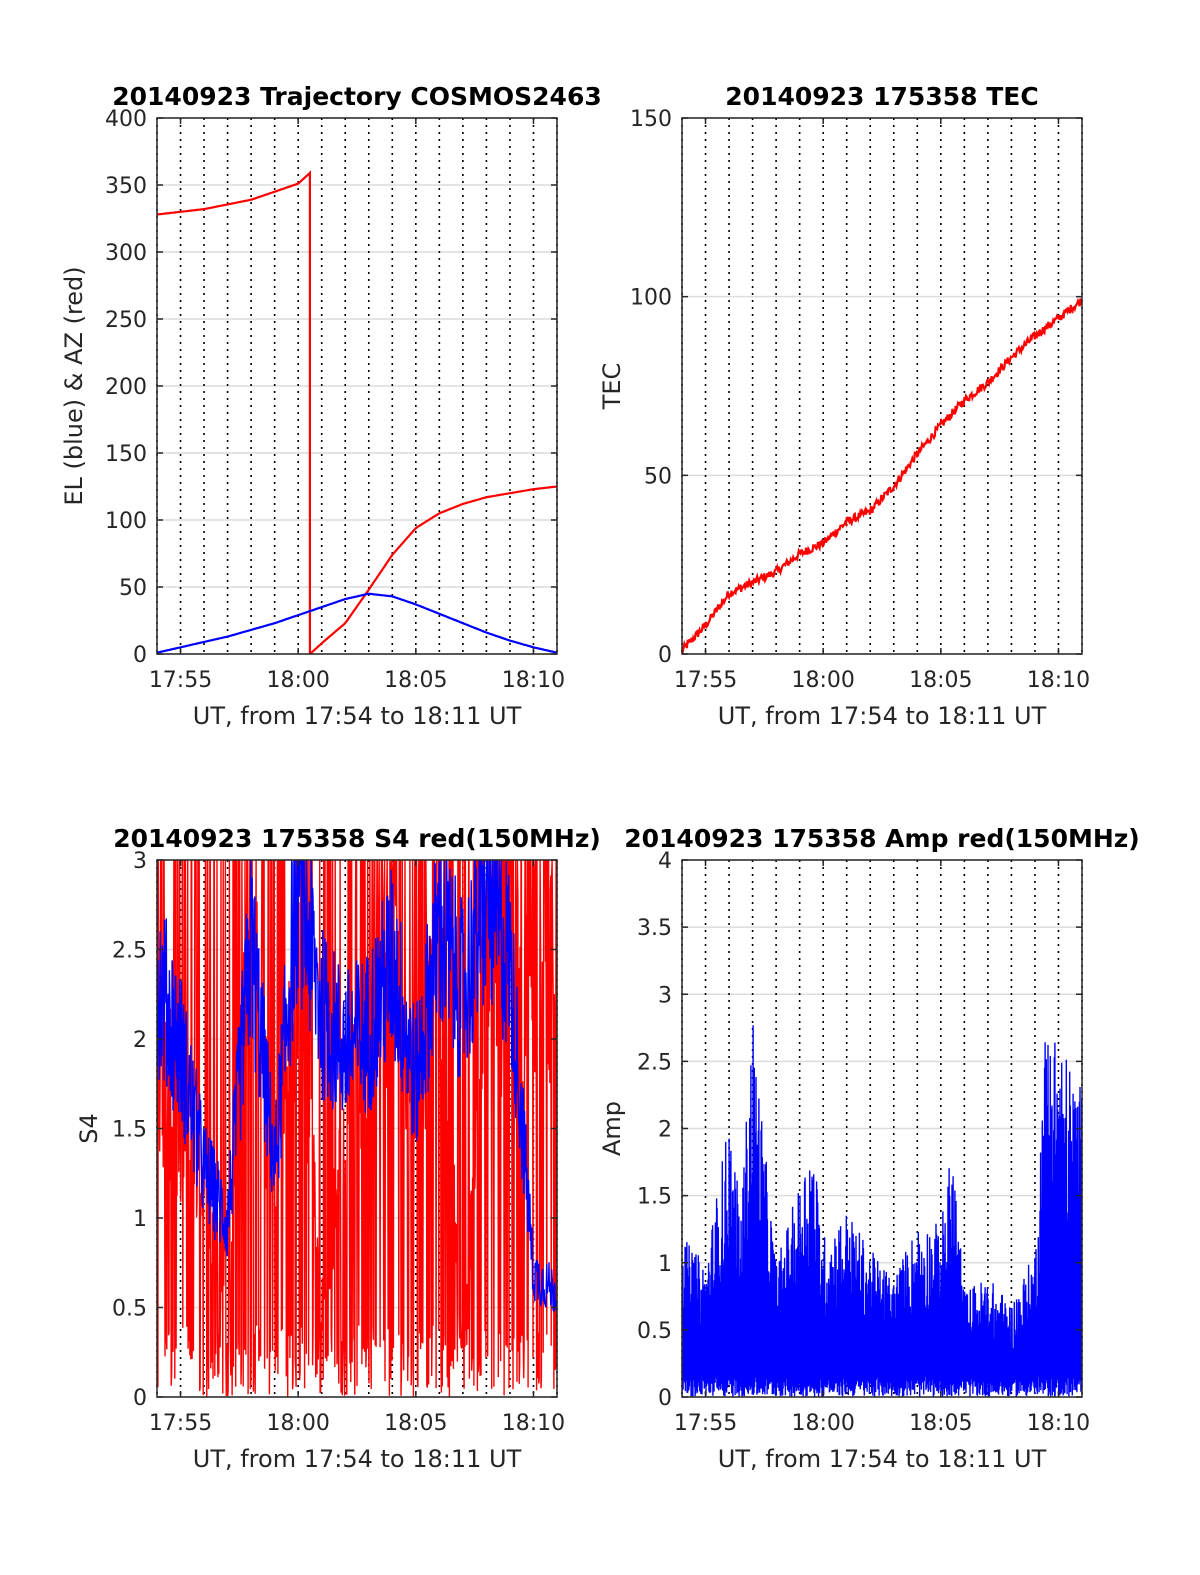 The height and width of the screenshot is (1575, 1200). What do you see at coordinates (126, 119) in the screenshot?
I see `y-tick-label: 400` at bounding box center [126, 119].